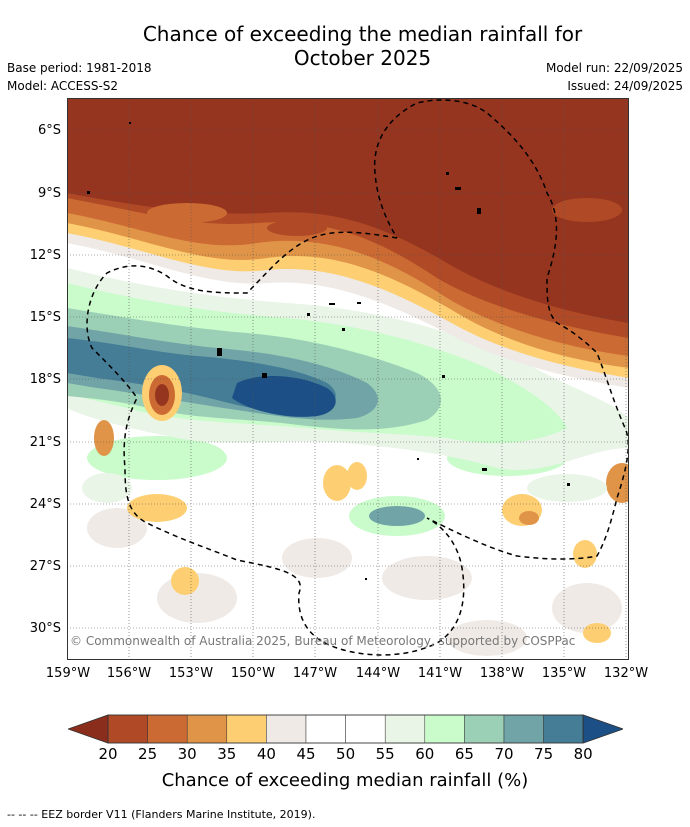 The height and width of the screenshot is (827, 690). Describe the element at coordinates (104, 438) in the screenshot. I see `hotspot-west` at that location.